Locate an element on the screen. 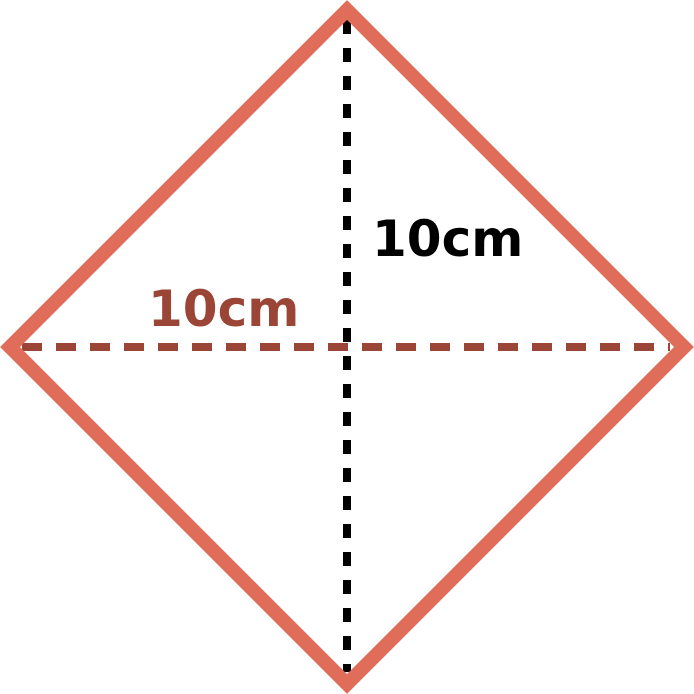  horizontal-diagonal-label: 10cm is located at coordinates (223, 309).